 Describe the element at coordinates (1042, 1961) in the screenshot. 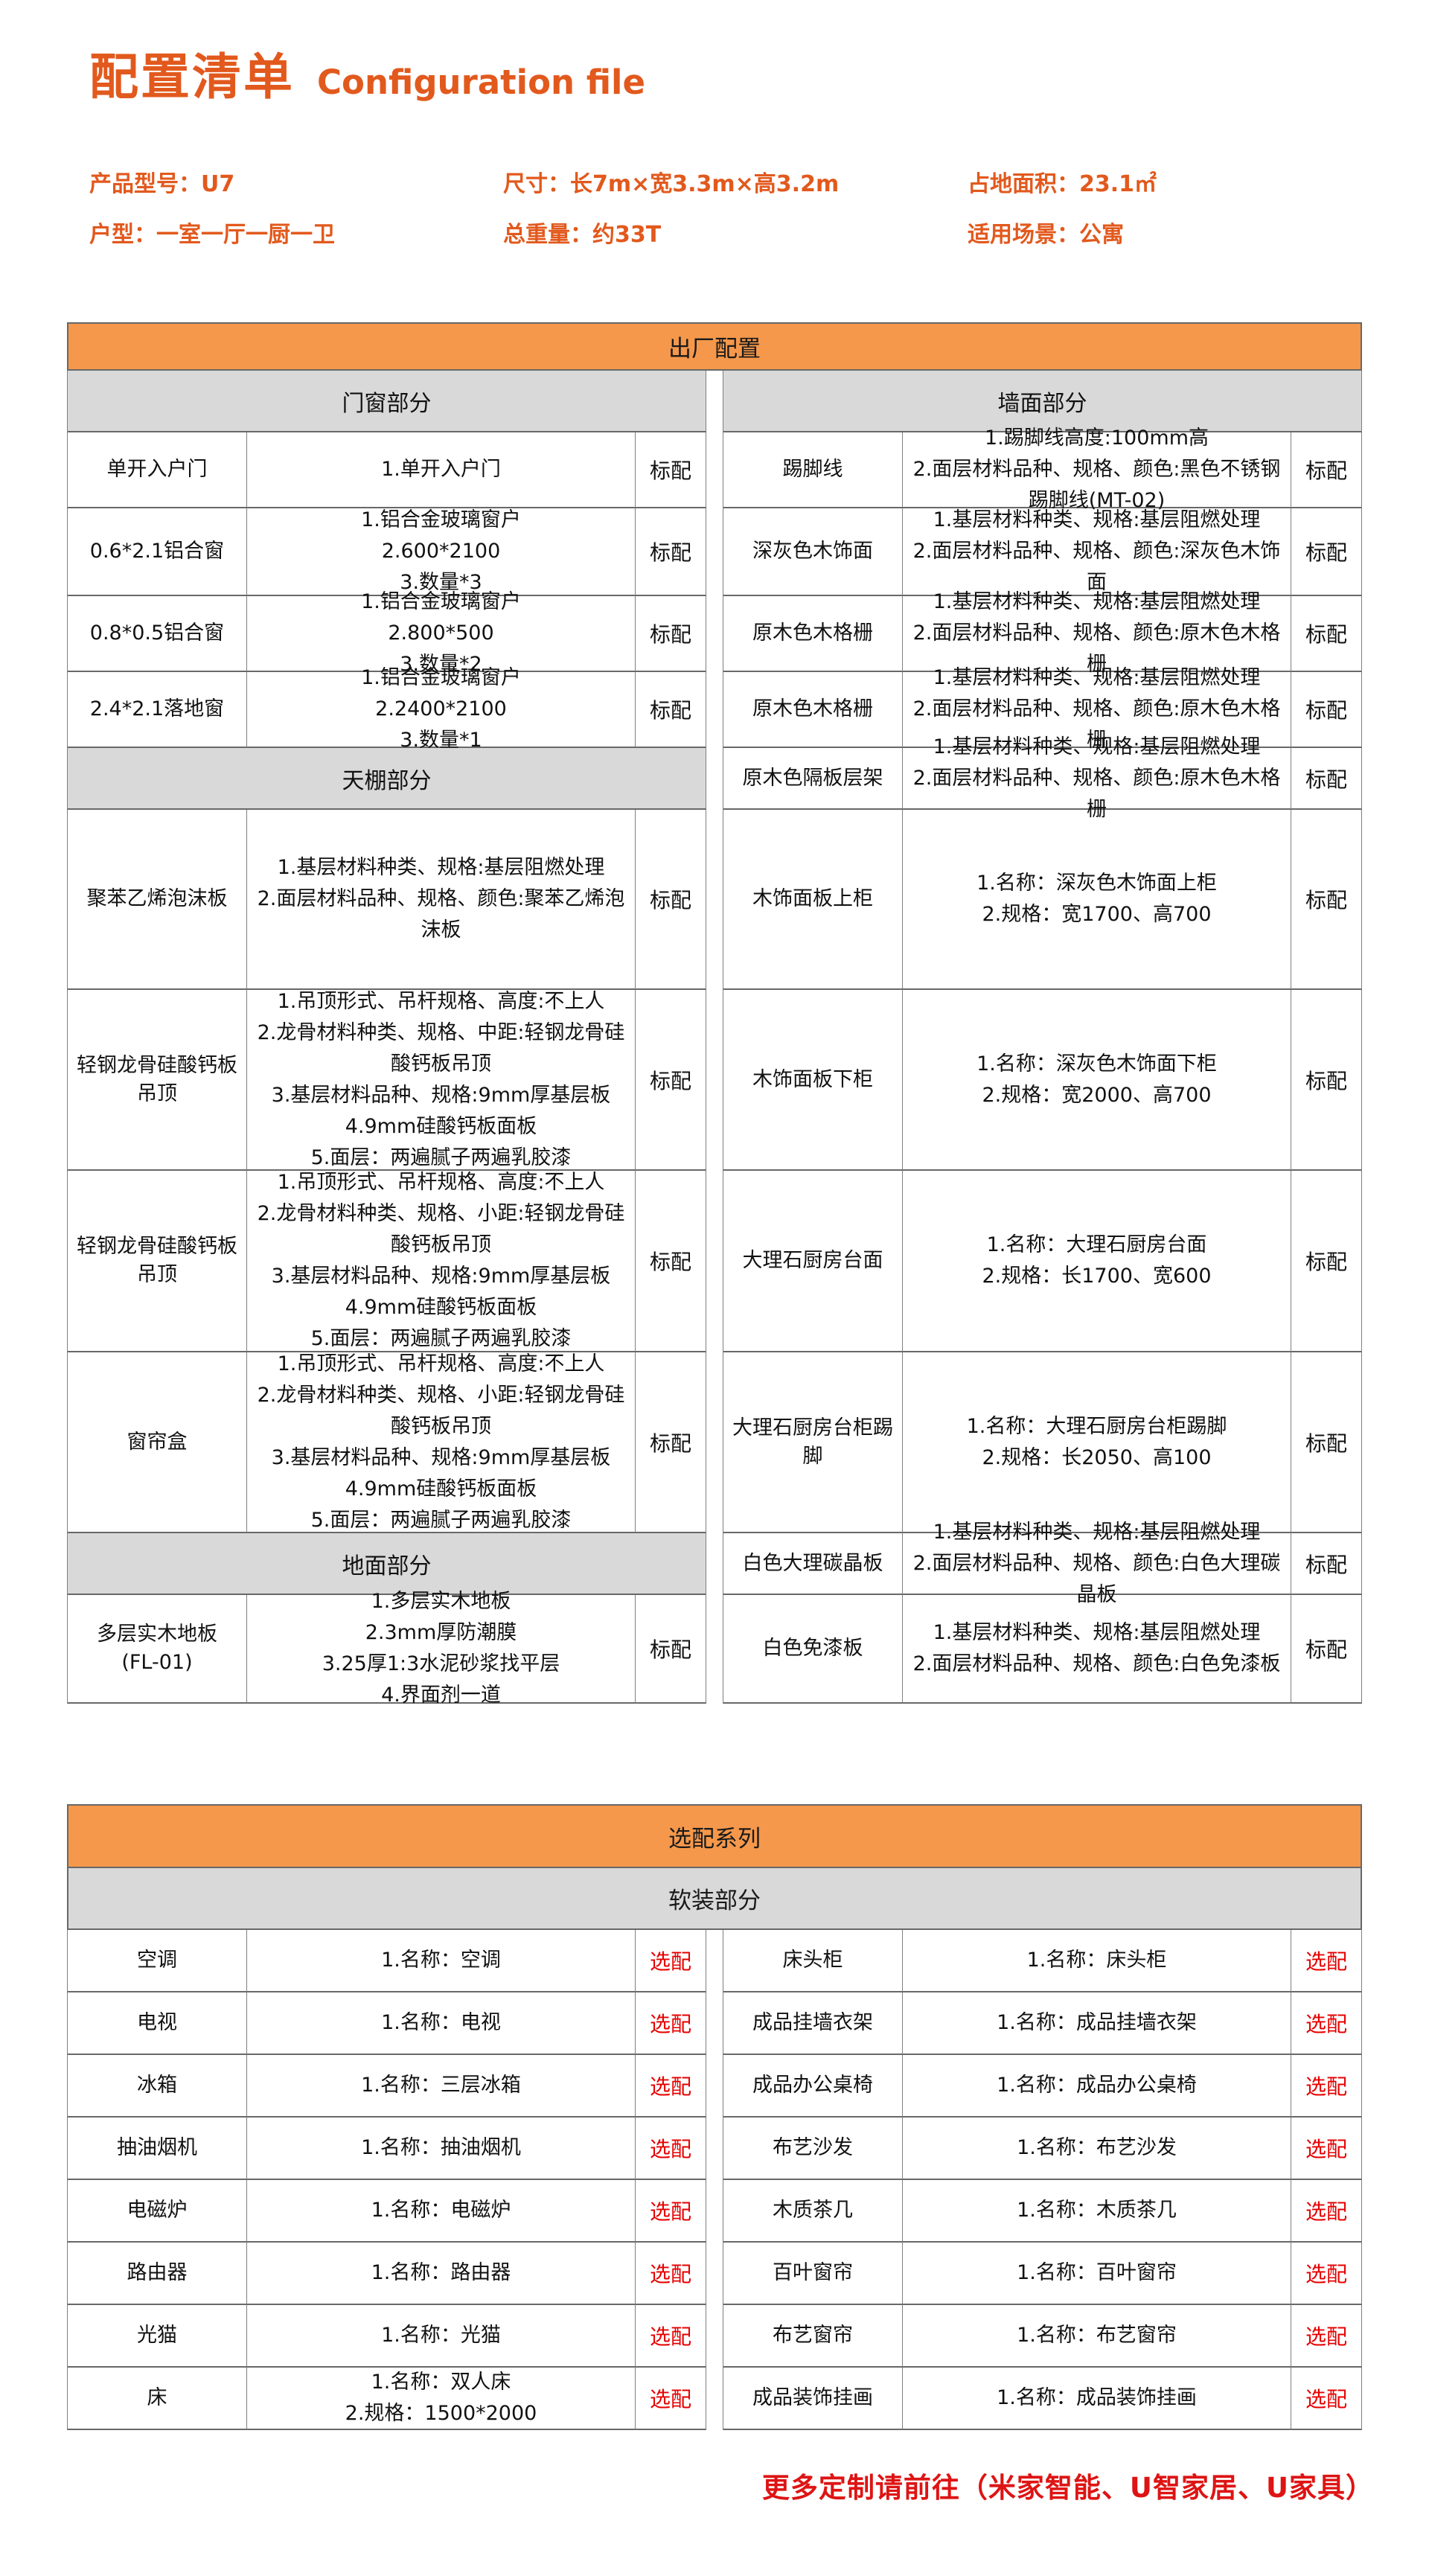

I see `table-half-right: 床头柜 1.名称：床头柜 选配` at that location.